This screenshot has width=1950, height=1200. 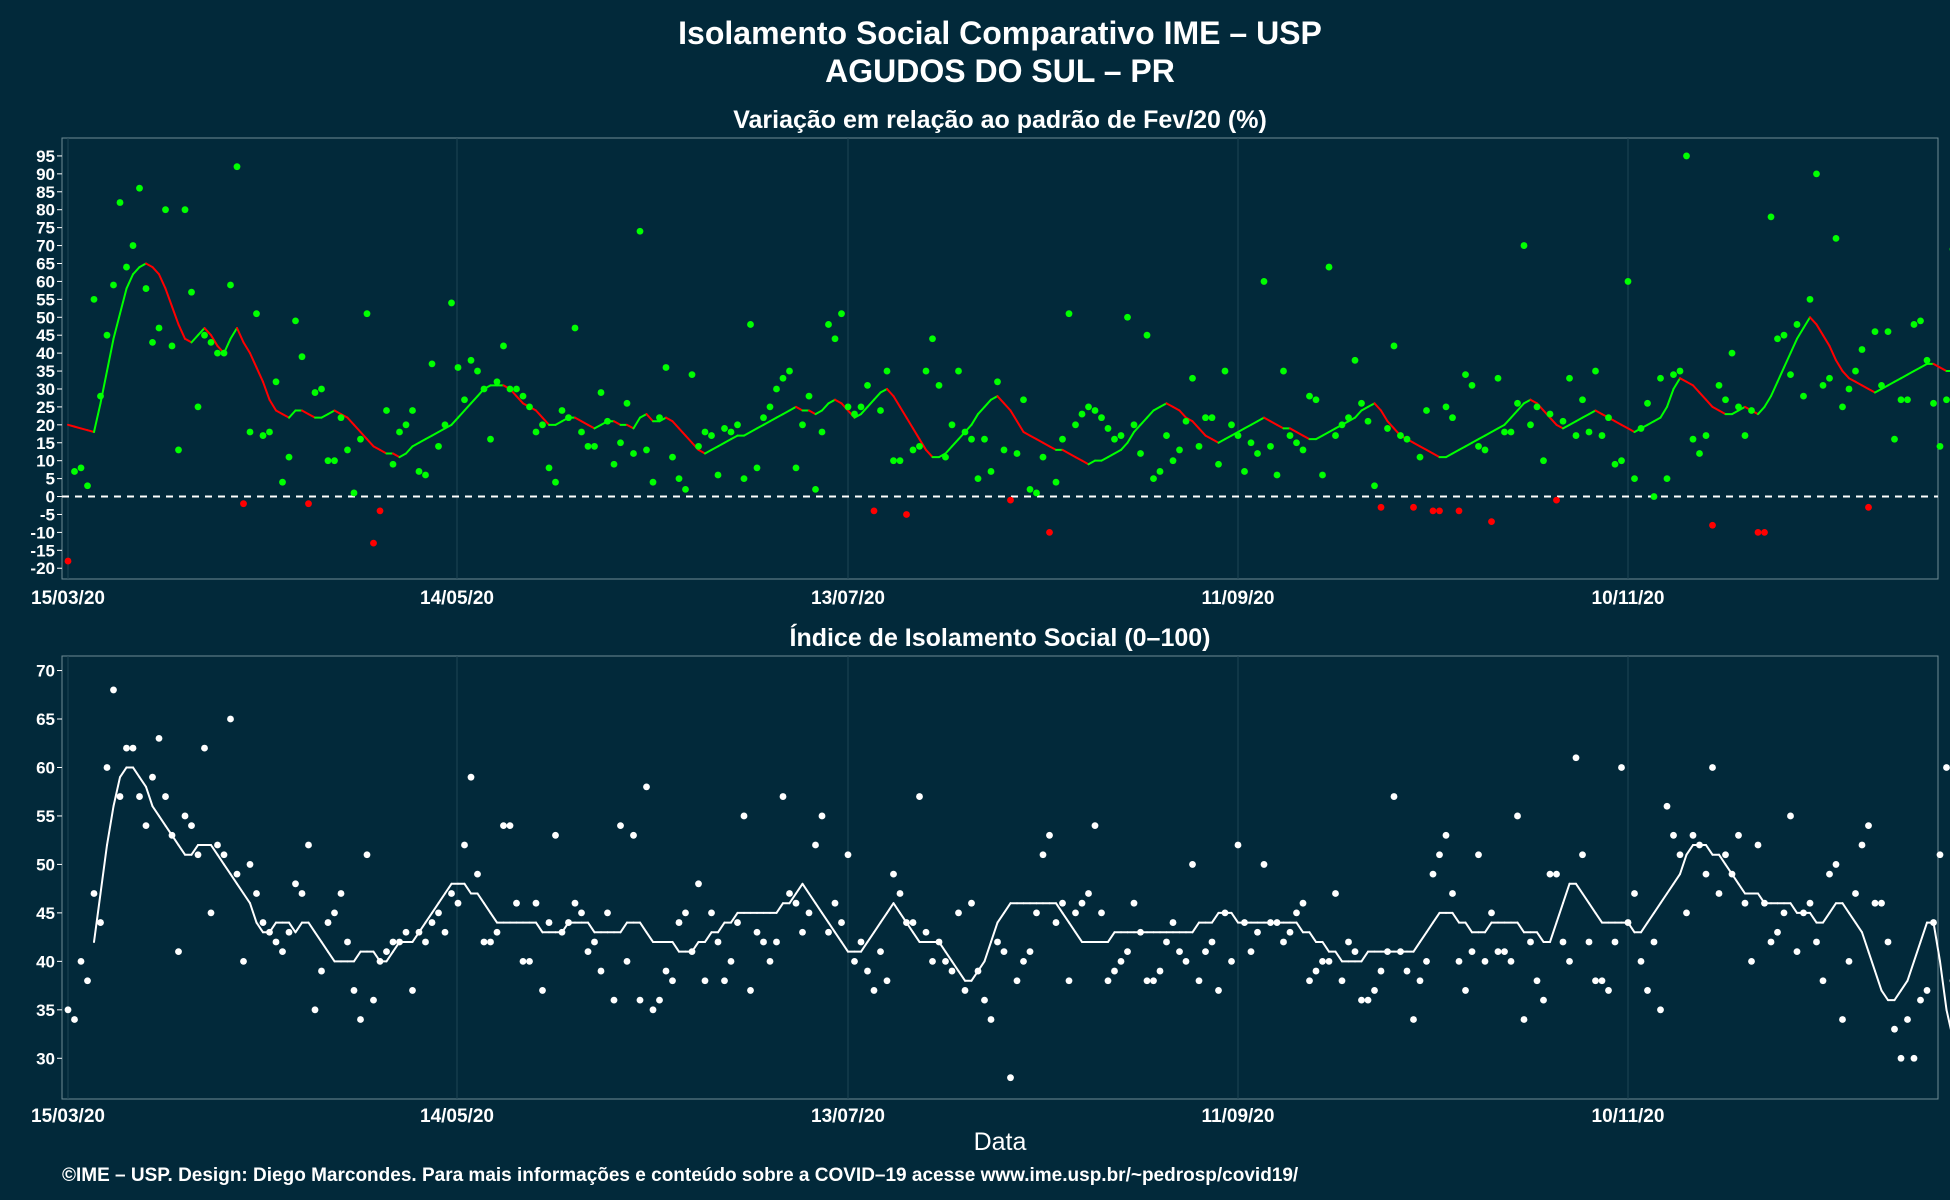 What do you see at coordinates (45, 407) in the screenshot?
I see `y-tick-label: 25` at bounding box center [45, 407].